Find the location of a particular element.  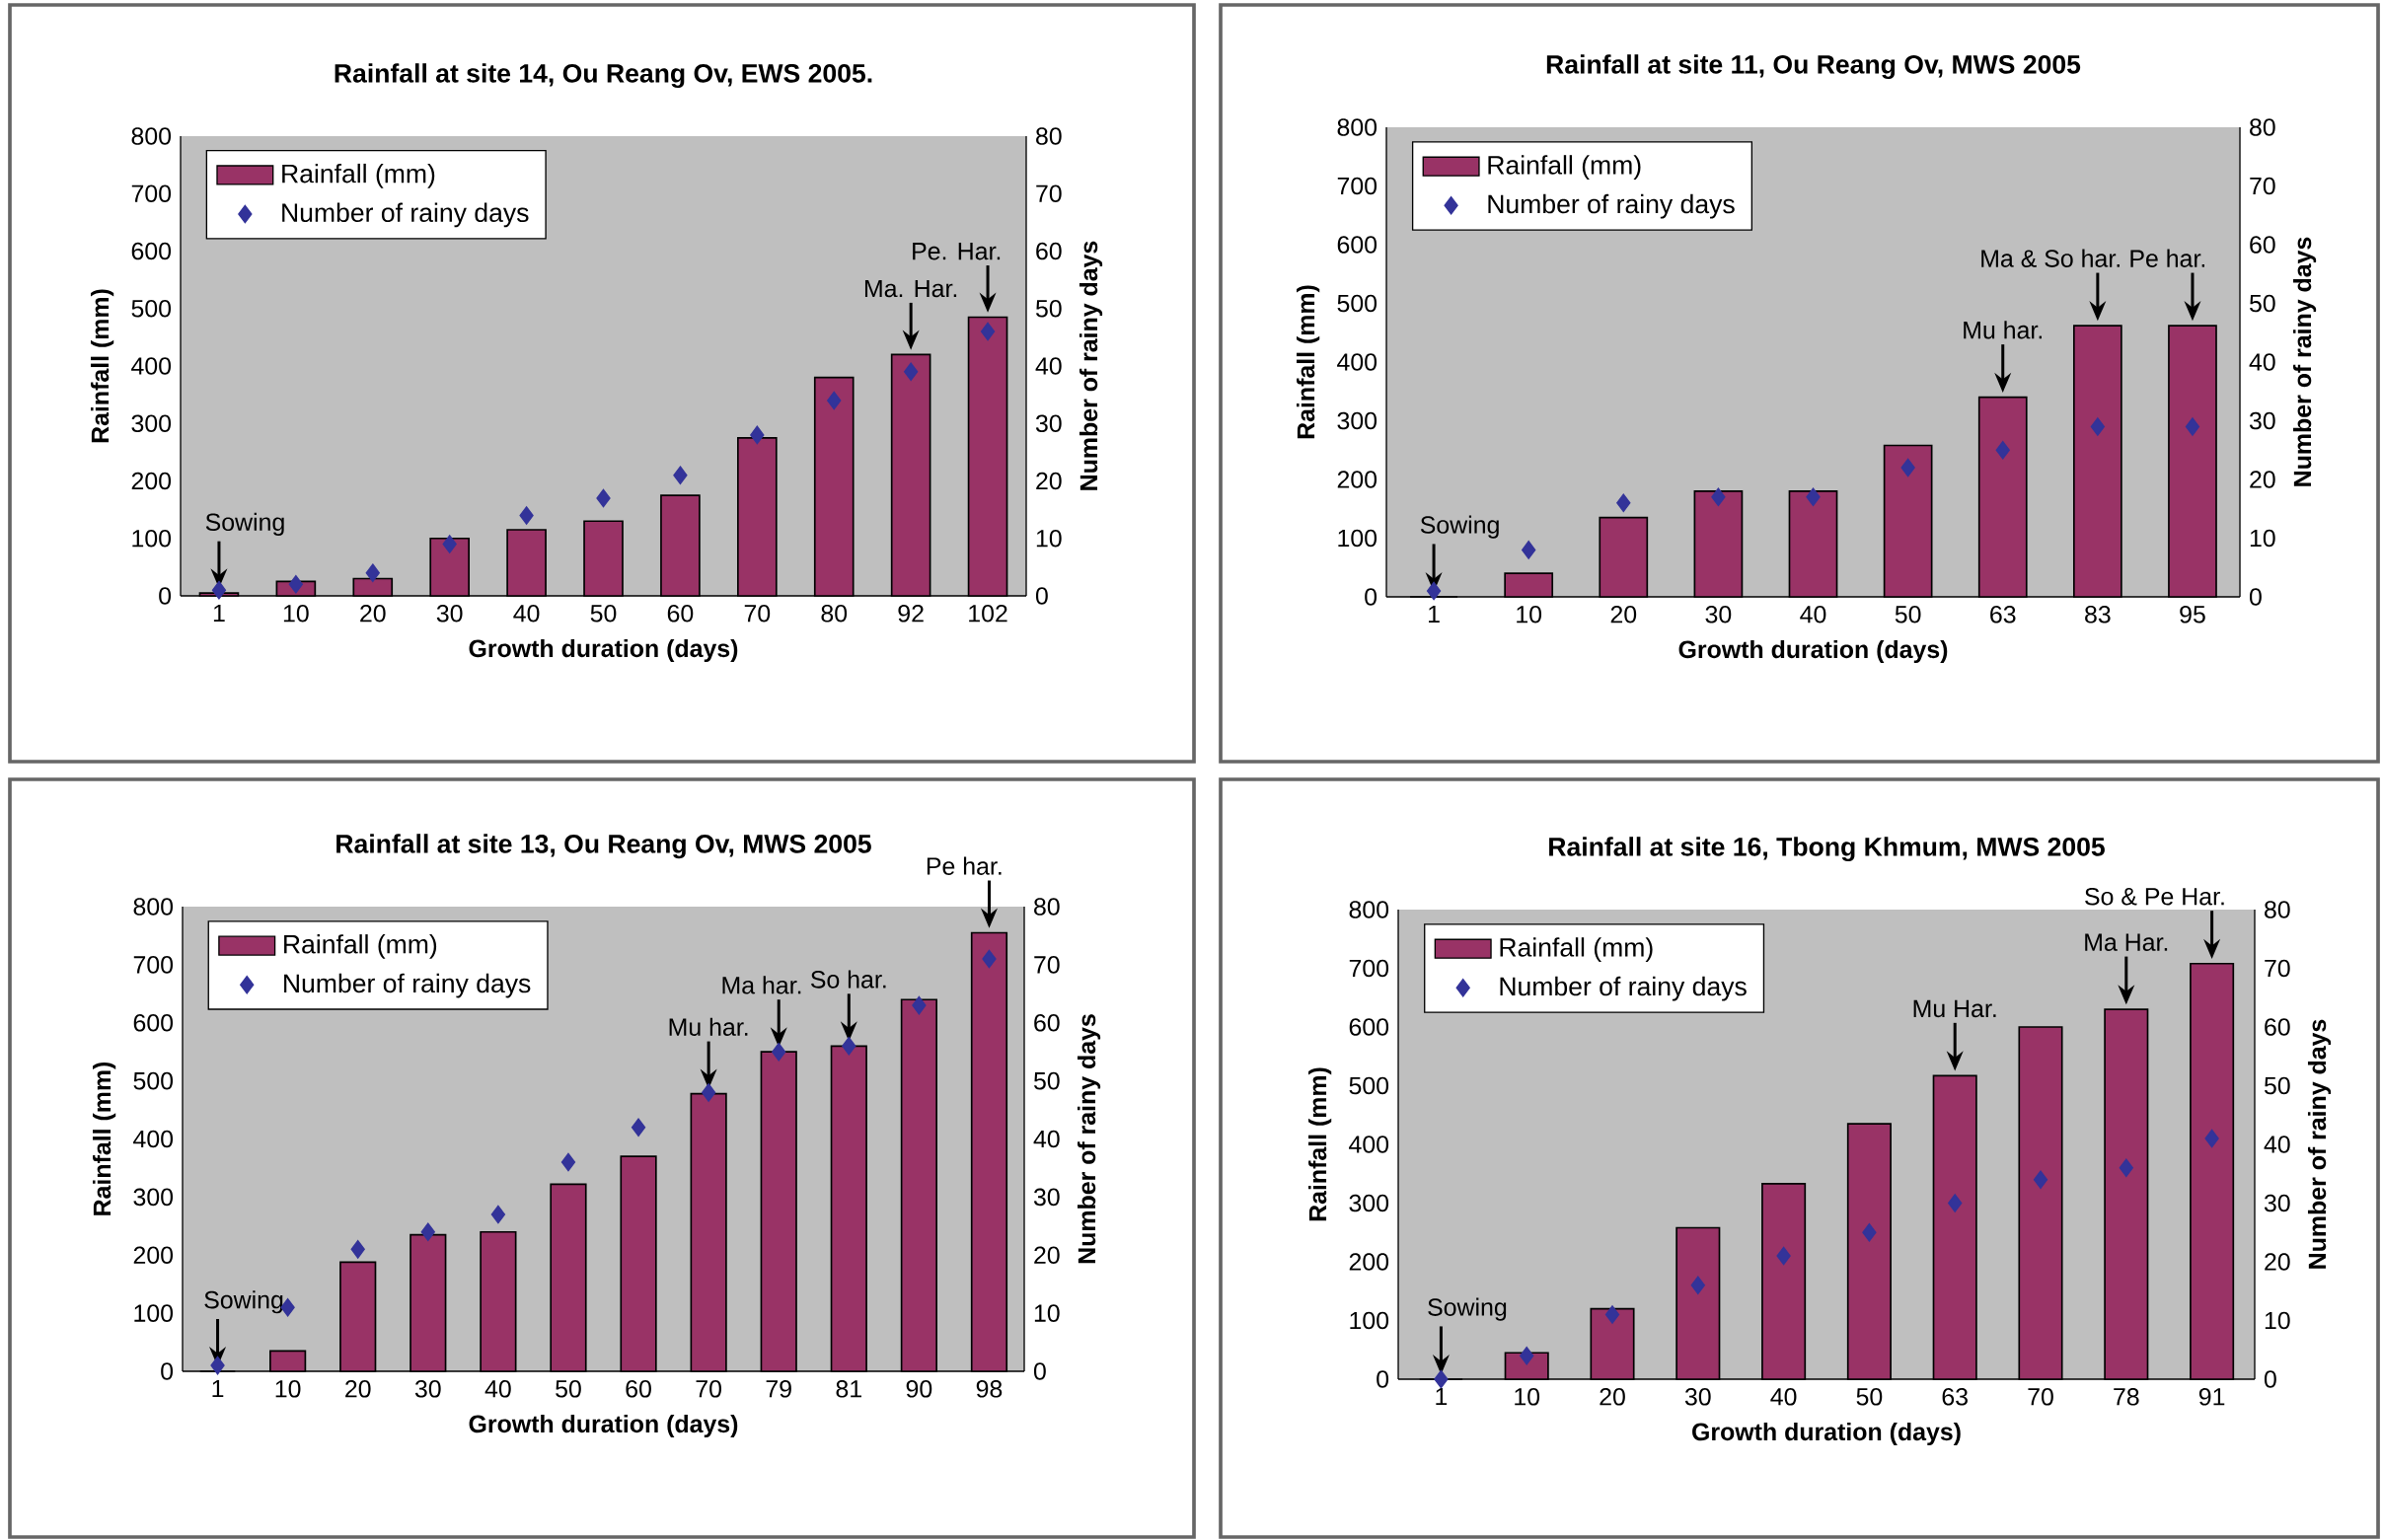

x-tick-label: 20 is located at coordinates (1612, 1396).